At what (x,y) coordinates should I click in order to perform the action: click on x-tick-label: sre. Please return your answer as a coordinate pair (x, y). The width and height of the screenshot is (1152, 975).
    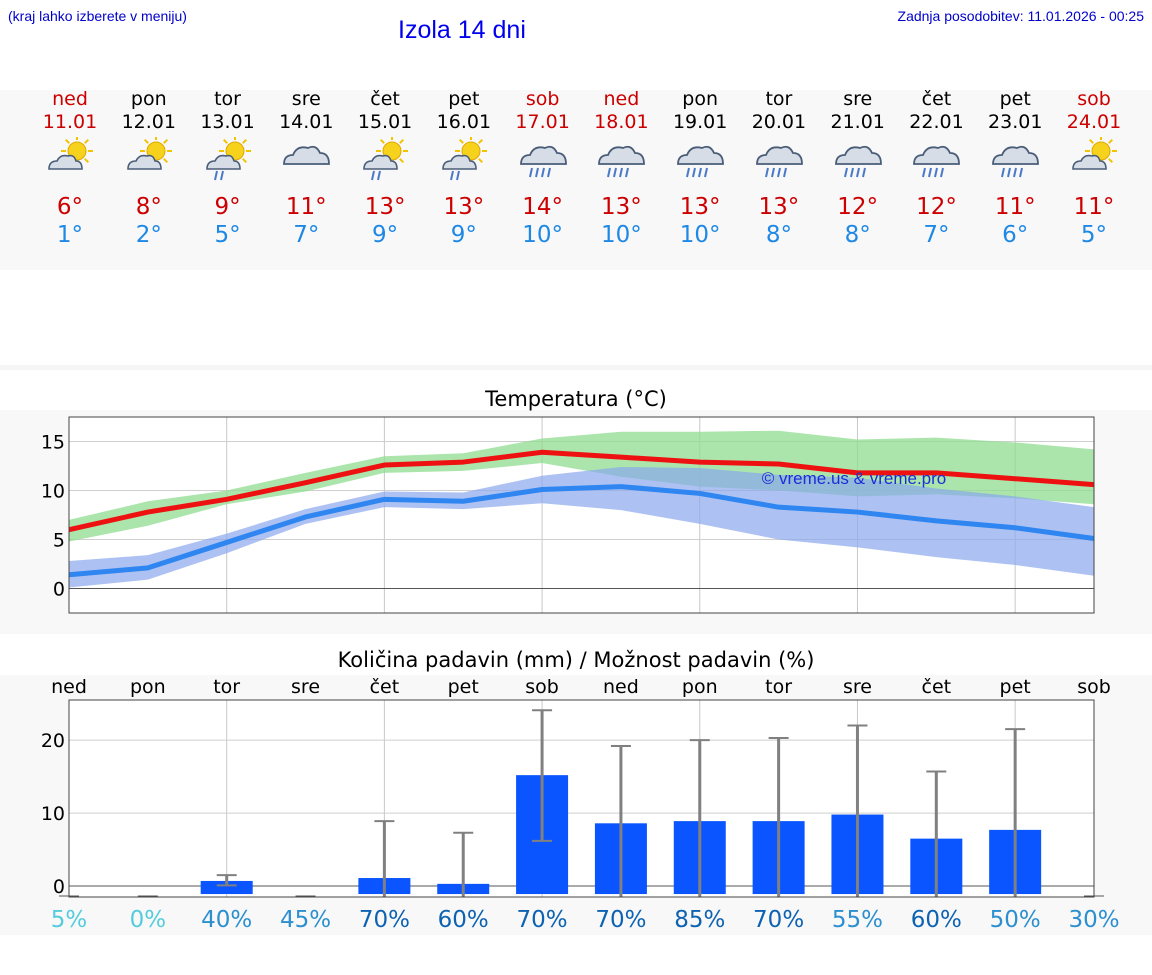
    Looking at the image, I should click on (305, 687).